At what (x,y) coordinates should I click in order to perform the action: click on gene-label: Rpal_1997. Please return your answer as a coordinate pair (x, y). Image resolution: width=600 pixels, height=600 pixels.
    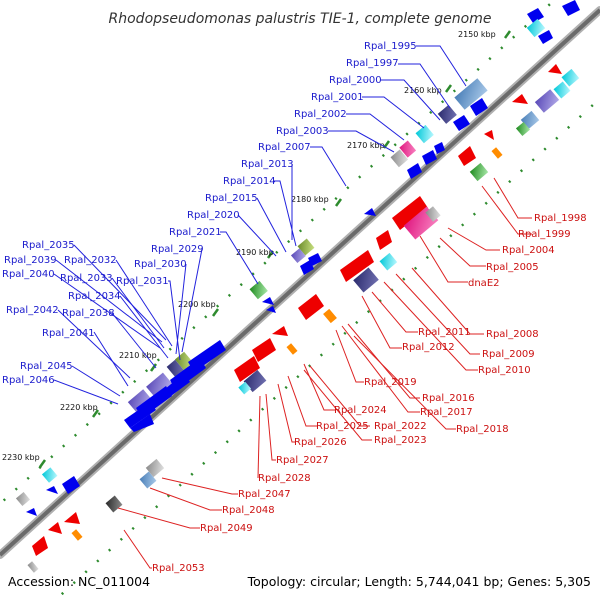
    Looking at the image, I should click on (372, 63).